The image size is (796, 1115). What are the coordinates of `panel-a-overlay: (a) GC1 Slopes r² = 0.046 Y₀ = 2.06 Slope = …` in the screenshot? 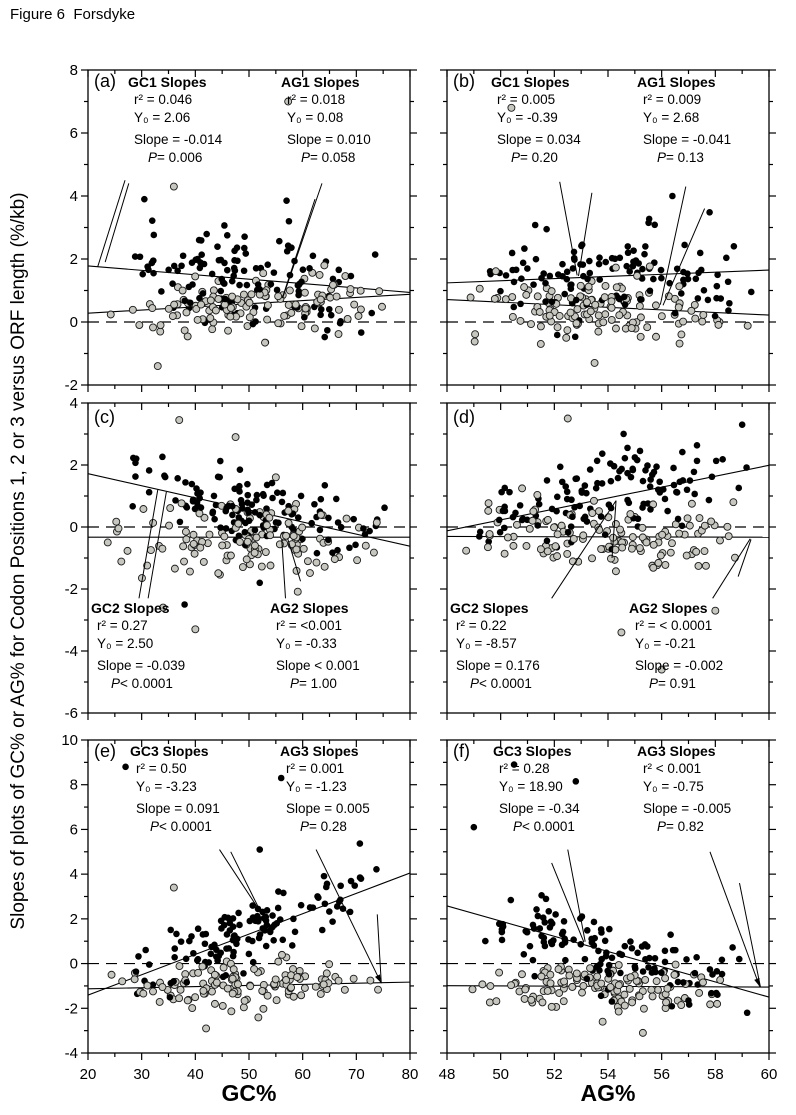 It's located at (249, 227).